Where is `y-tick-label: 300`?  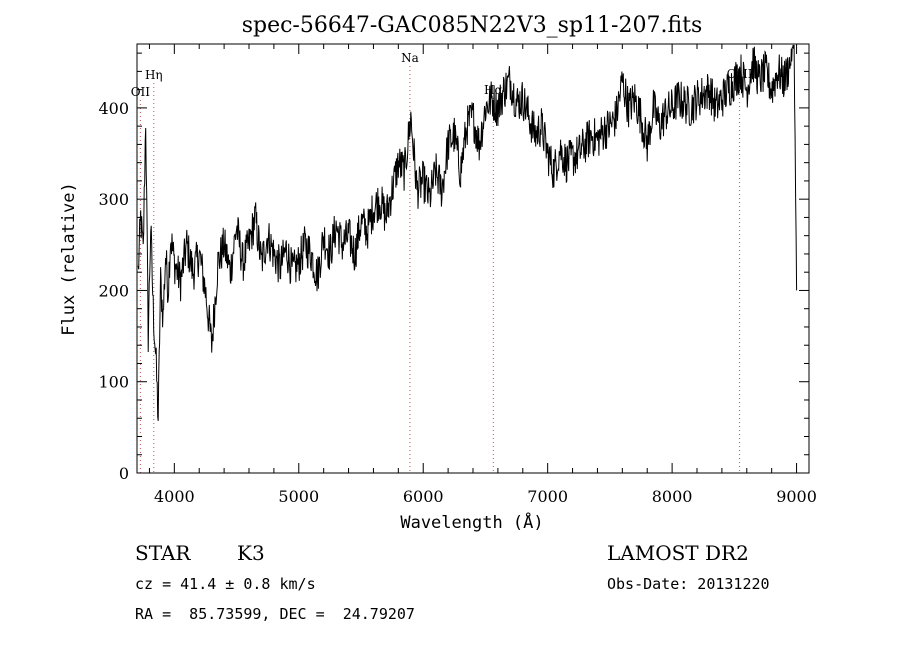
y-tick-label: 300 is located at coordinates (113, 199).